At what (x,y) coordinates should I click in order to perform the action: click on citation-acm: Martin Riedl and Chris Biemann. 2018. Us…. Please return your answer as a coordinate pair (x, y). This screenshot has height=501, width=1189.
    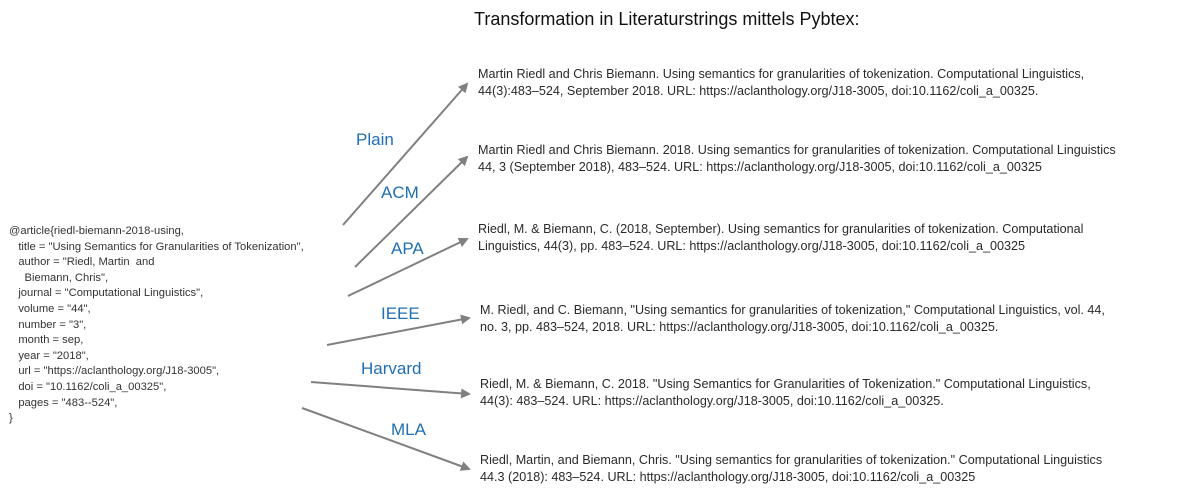
    Looking at the image, I should click on (797, 159).